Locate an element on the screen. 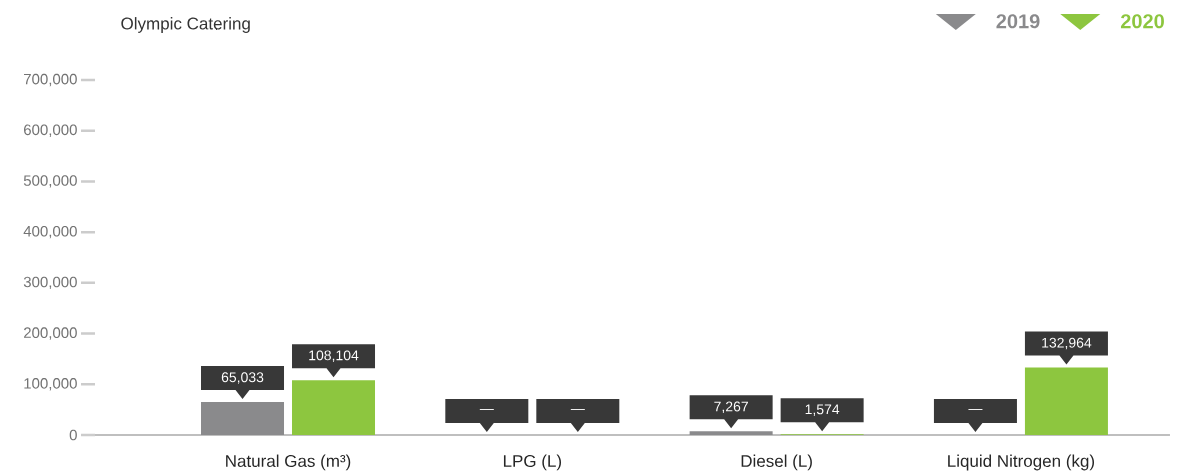 The image size is (1182, 475). legend-label: 2019 is located at coordinates (1018, 21).